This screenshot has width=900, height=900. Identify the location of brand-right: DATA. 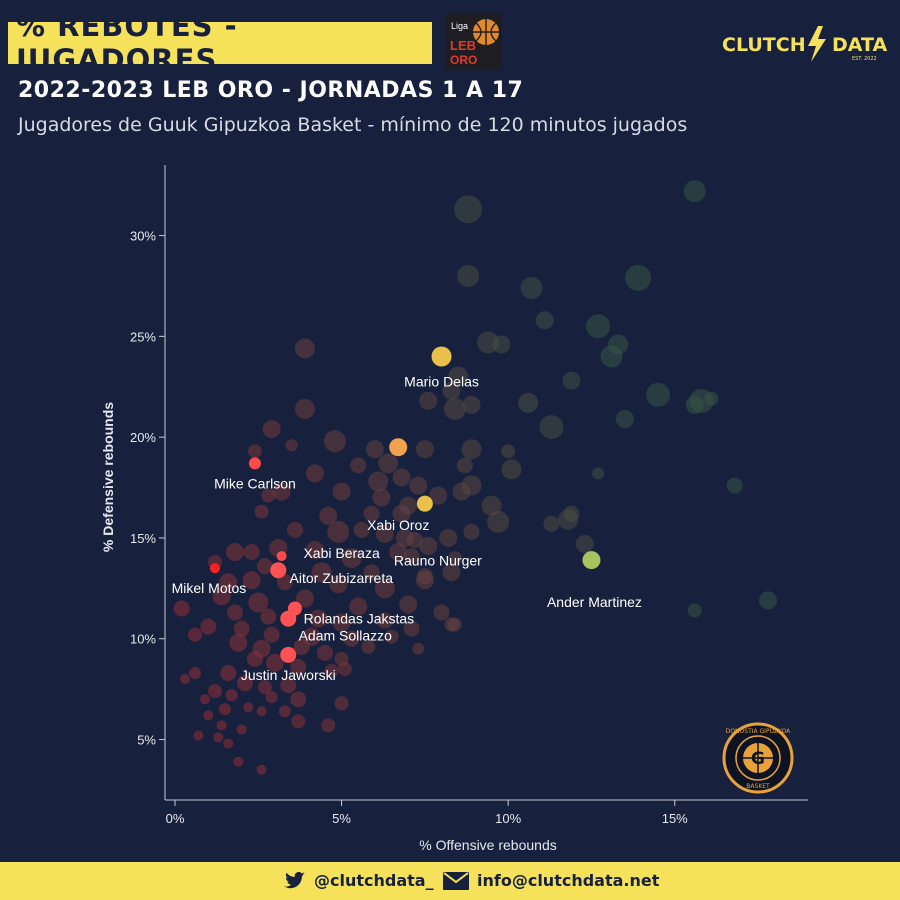
(859, 45).